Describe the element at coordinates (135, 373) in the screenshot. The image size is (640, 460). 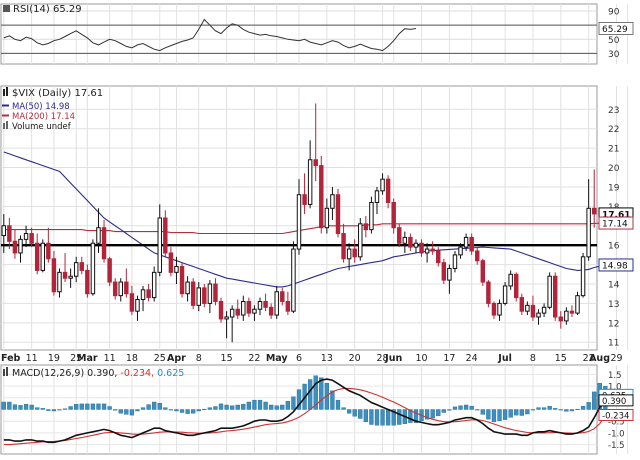
I see `macd-title-part: -0.234,` at that location.